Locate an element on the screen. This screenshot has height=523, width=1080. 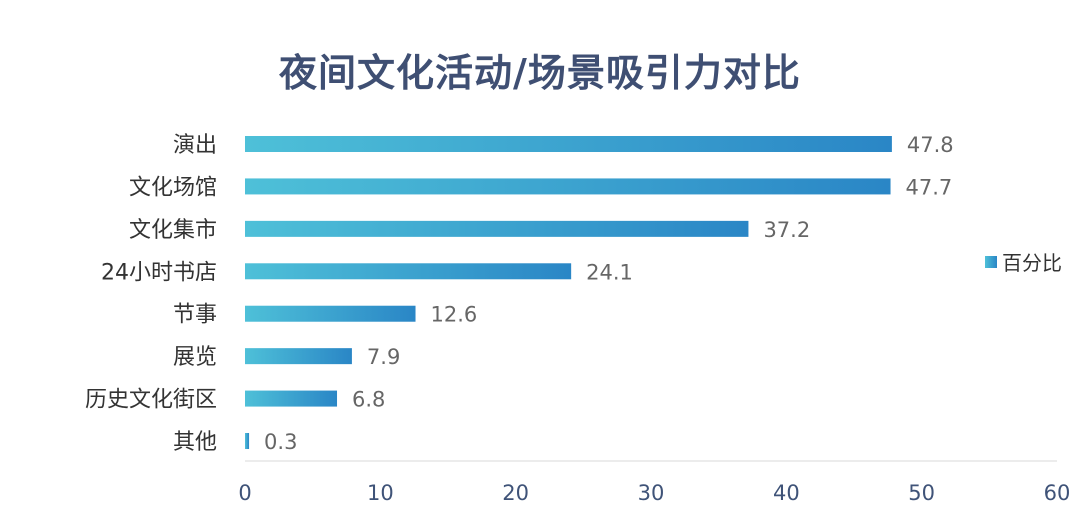
category-label: 展览 is located at coordinates (195, 357).